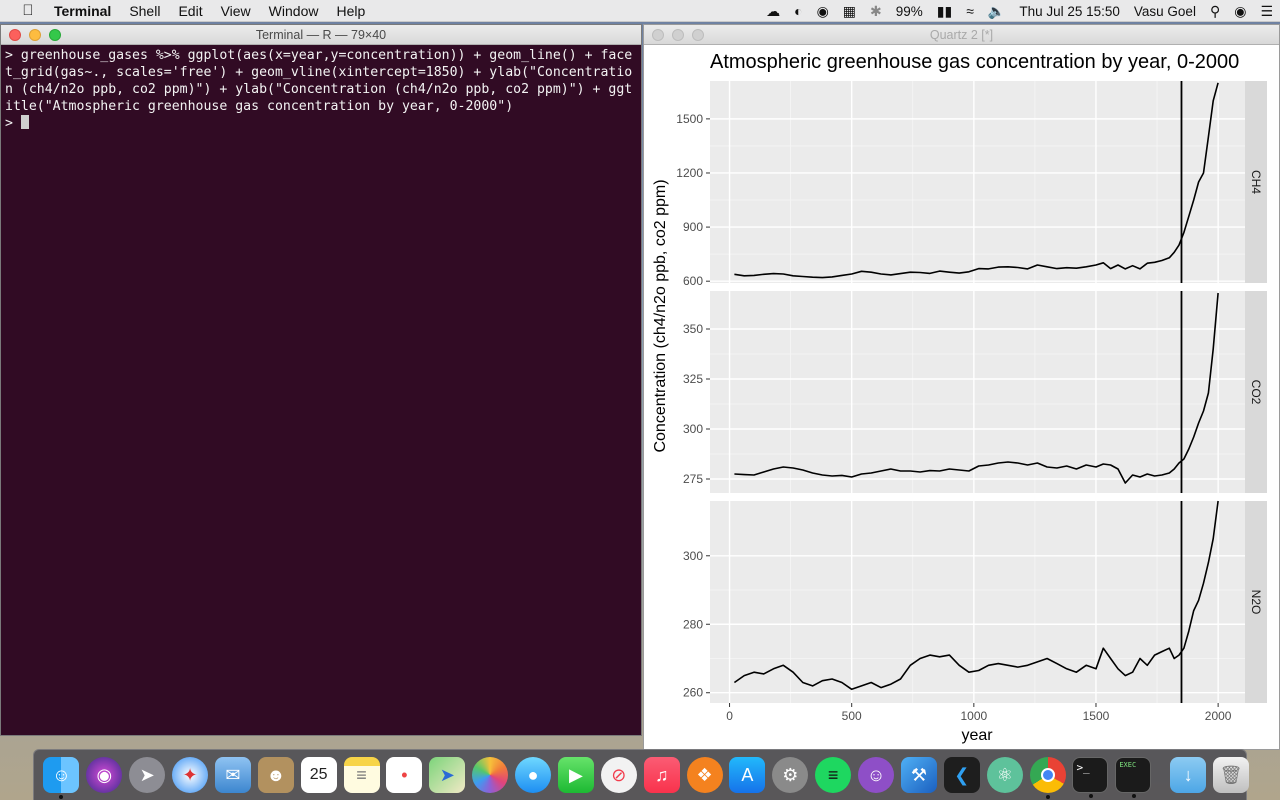 The image size is (1280, 800). I want to click on text-cursor, so click(24, 122).